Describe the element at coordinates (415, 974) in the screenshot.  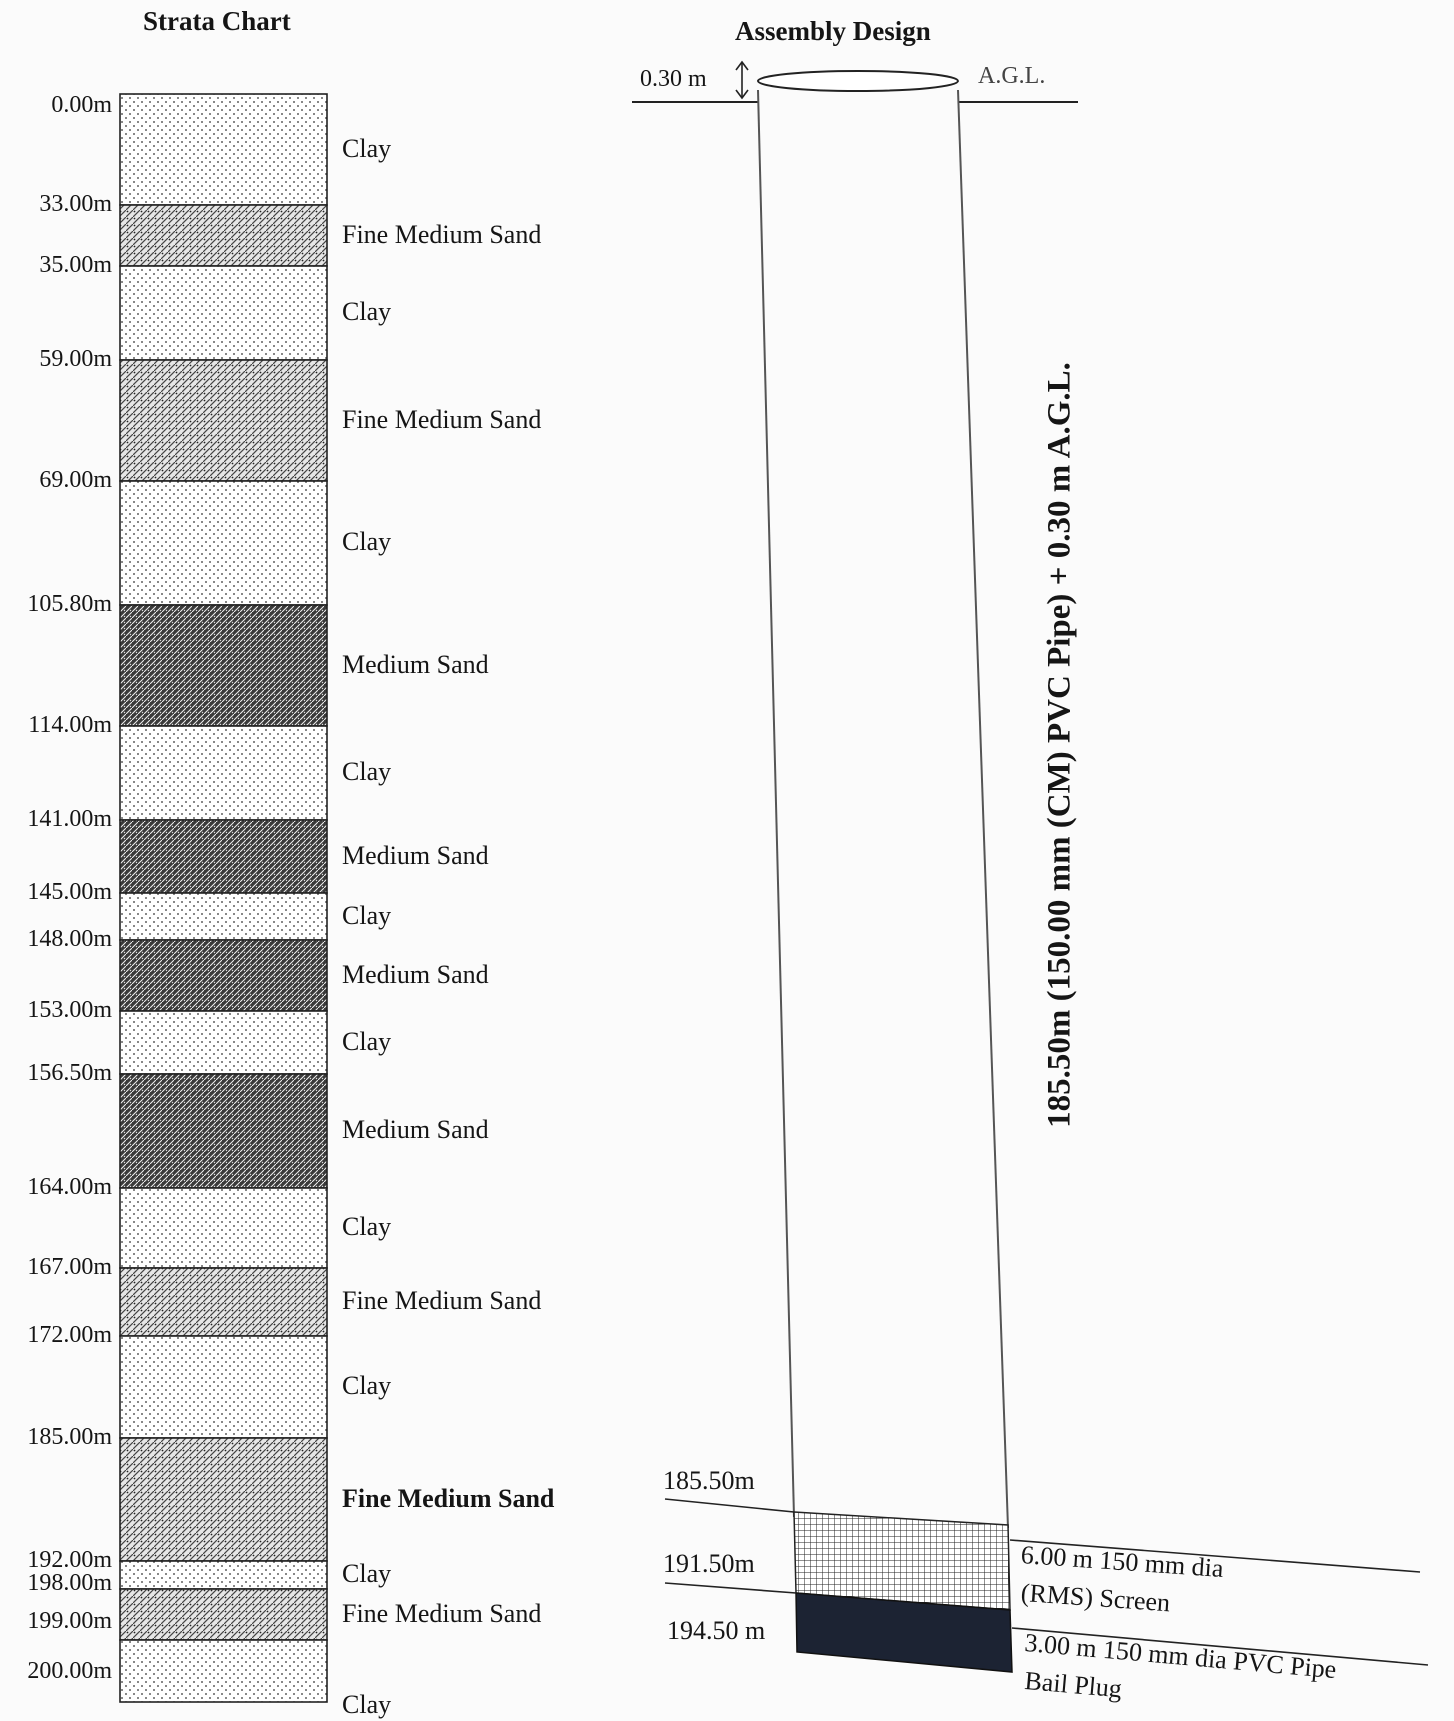
I see `strata-material-label-10: Medium Sand` at that location.